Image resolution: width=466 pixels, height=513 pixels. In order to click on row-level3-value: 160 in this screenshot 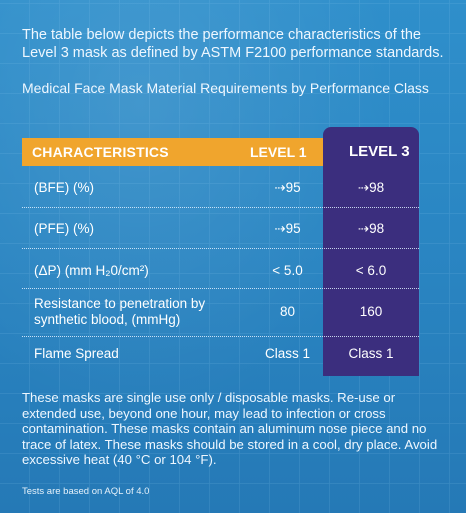, I will do `click(371, 311)`.